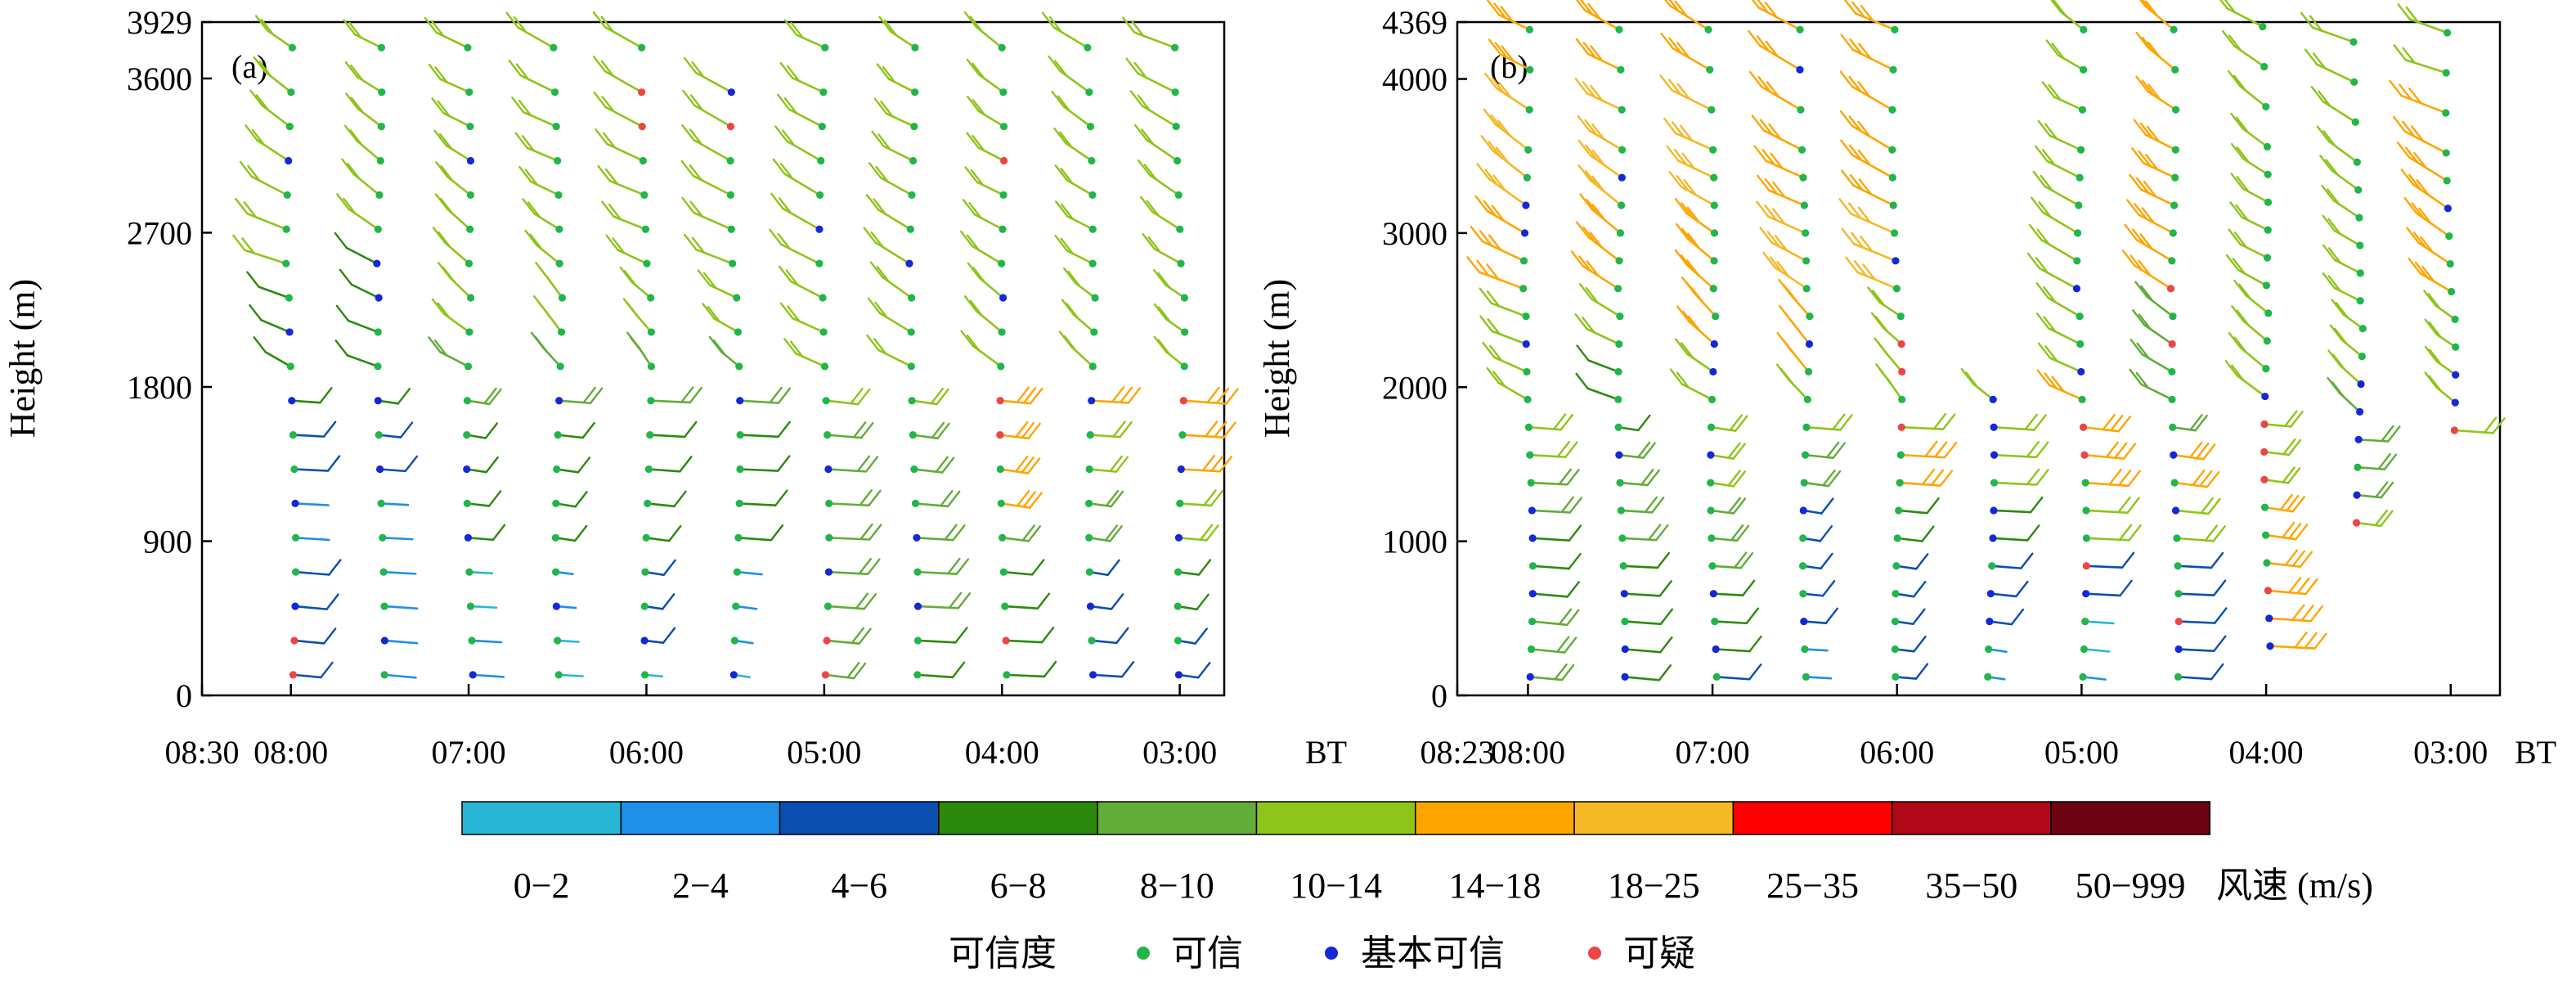  What do you see at coordinates (1439, 695) in the screenshot?
I see `y-tick-label: 0` at bounding box center [1439, 695].